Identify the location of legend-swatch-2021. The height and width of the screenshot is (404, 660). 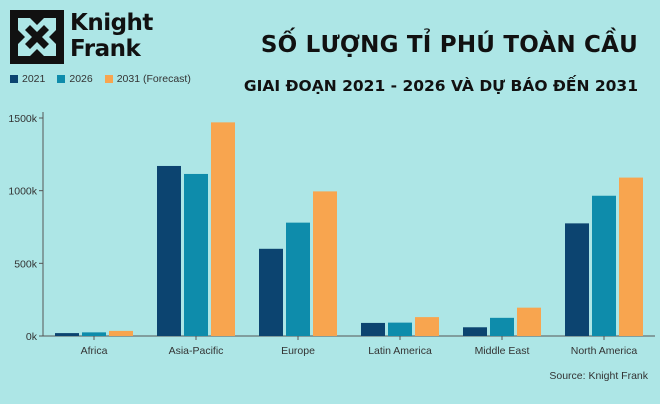
(14, 79).